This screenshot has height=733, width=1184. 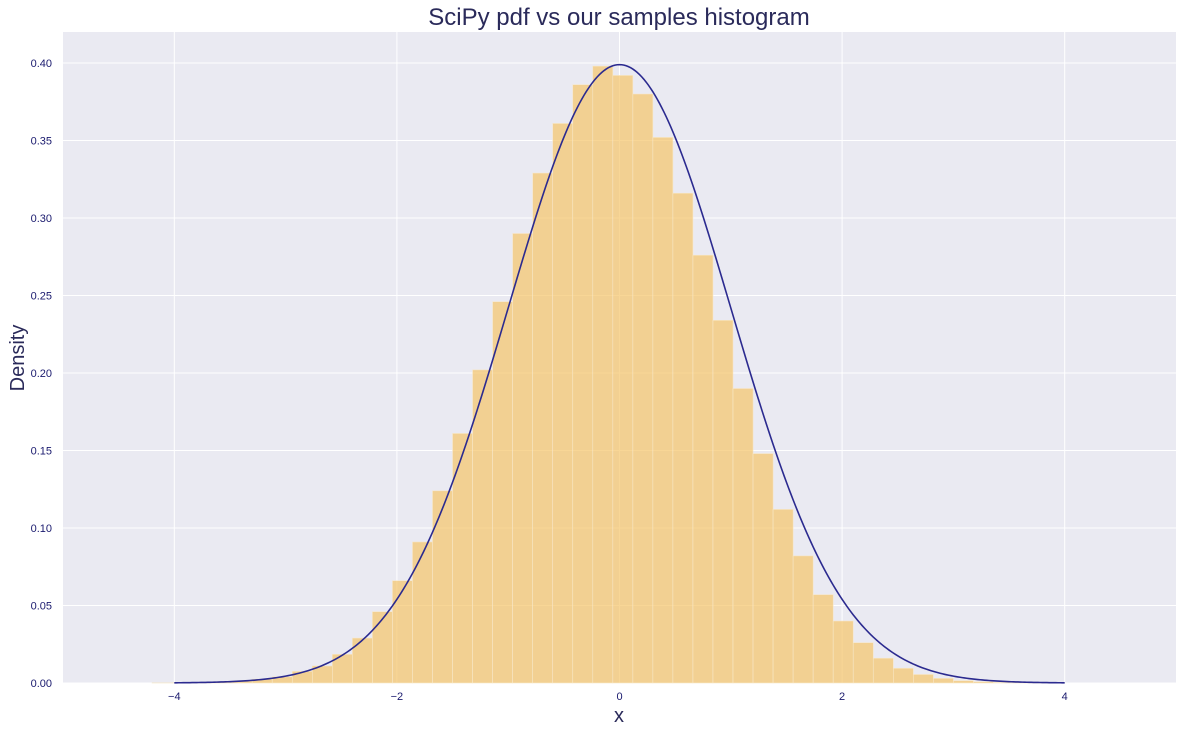 What do you see at coordinates (41, 142) in the screenshot?
I see `y-tick-label: 0.35` at bounding box center [41, 142].